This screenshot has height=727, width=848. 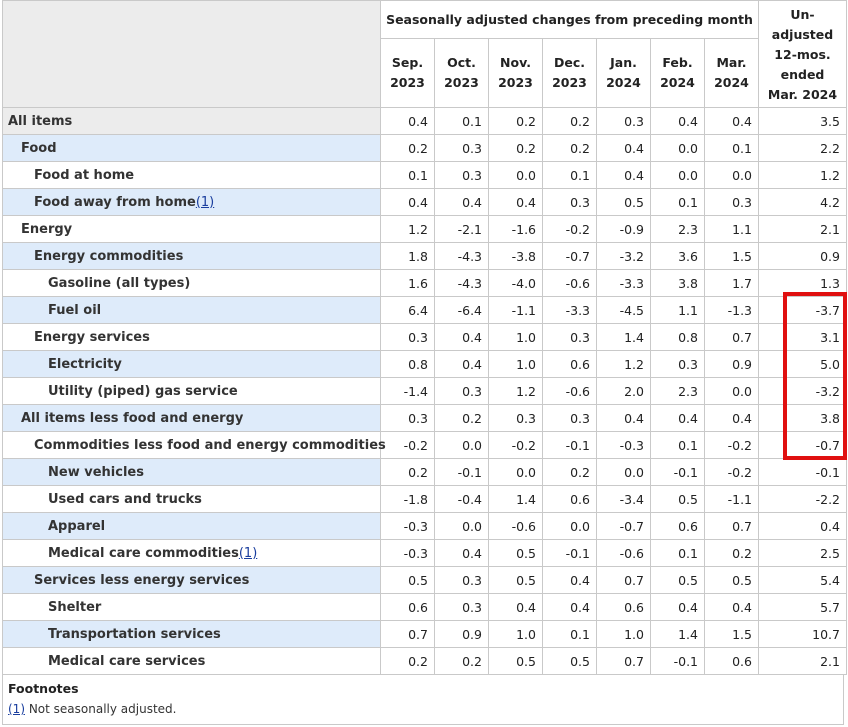 I want to click on row-label: Gasoline (all types), so click(x=191, y=283).